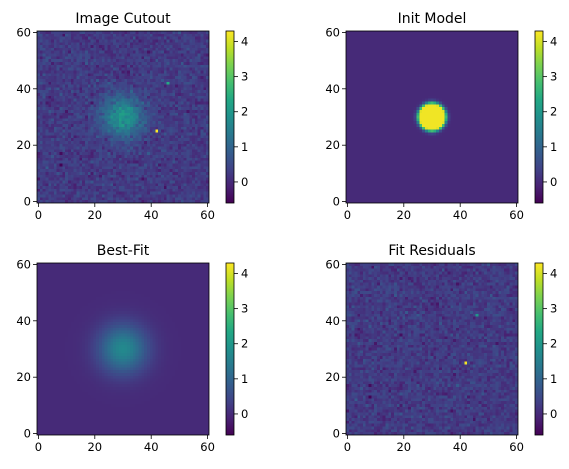 The height and width of the screenshot is (469, 569). What do you see at coordinates (123, 19) in the screenshot?
I see `subplot-title: Image Cutout` at bounding box center [123, 19].